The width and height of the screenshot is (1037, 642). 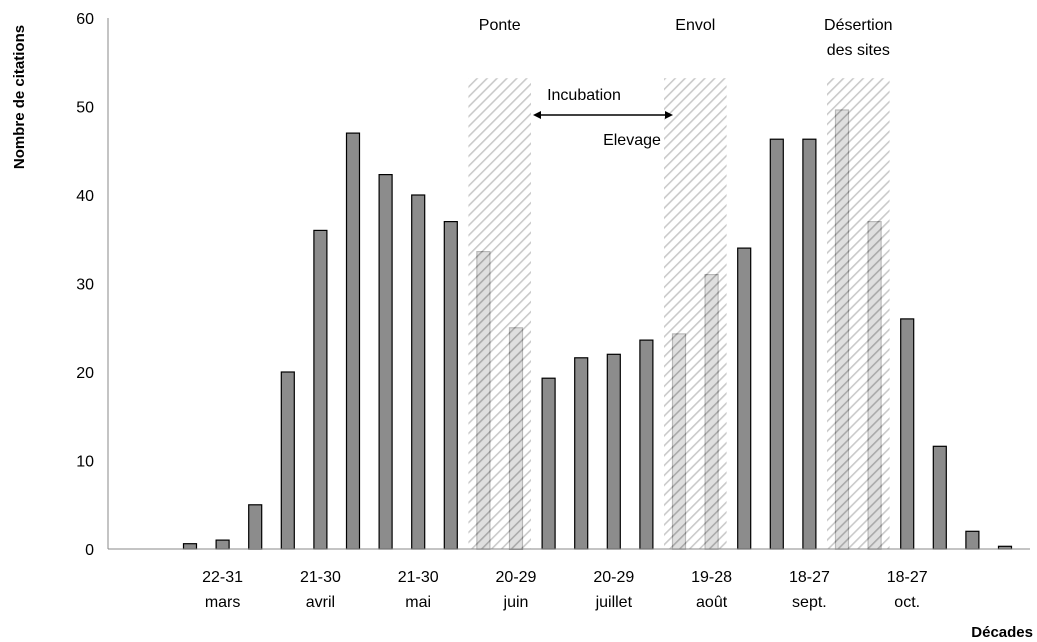 I want to click on x-tick-label-month: mai, so click(x=418, y=602).